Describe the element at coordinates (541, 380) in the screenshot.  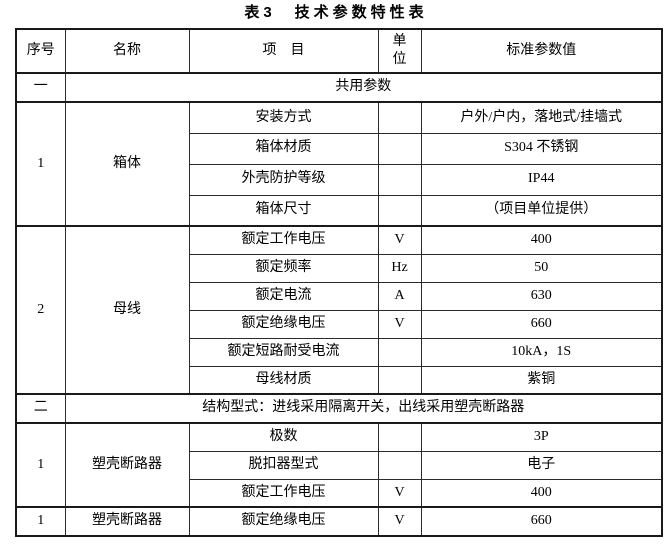
I see `cell-value: 紫铜` at that location.